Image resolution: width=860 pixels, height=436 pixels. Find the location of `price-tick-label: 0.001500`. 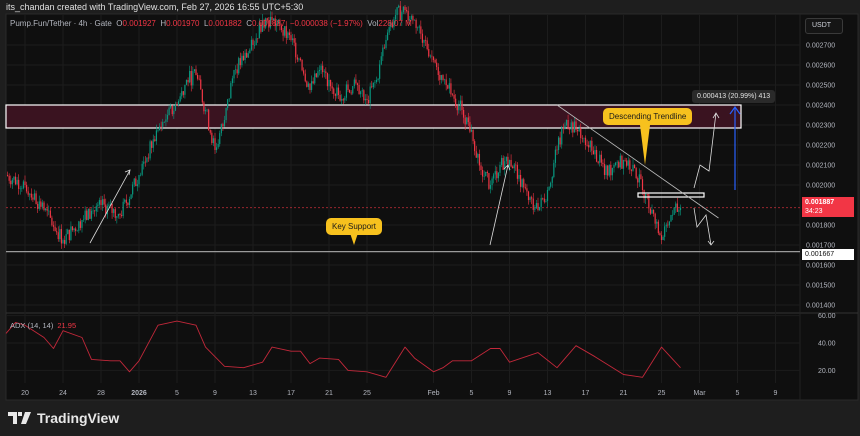

price-tick-label: 0.001500 is located at coordinates (820, 286).